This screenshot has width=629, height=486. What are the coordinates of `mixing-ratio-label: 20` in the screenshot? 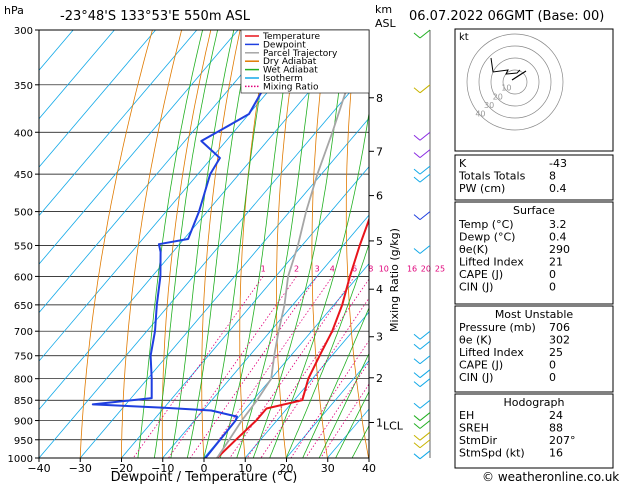 It's located at (426, 268).